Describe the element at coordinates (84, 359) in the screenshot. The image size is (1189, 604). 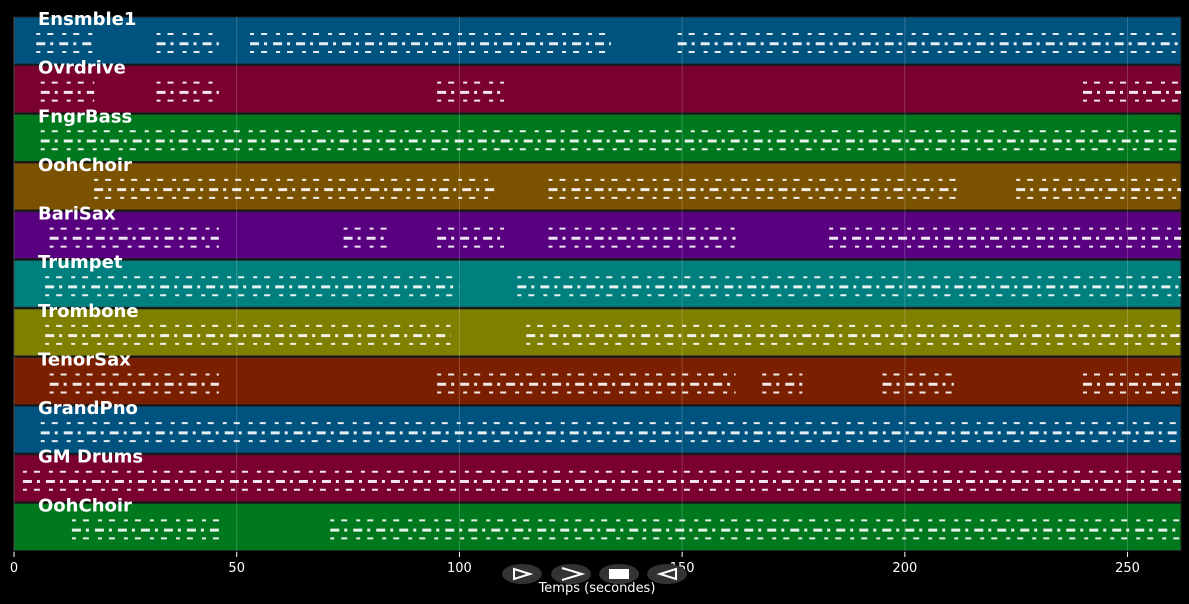
I see `track-name: TenorSax` at that location.